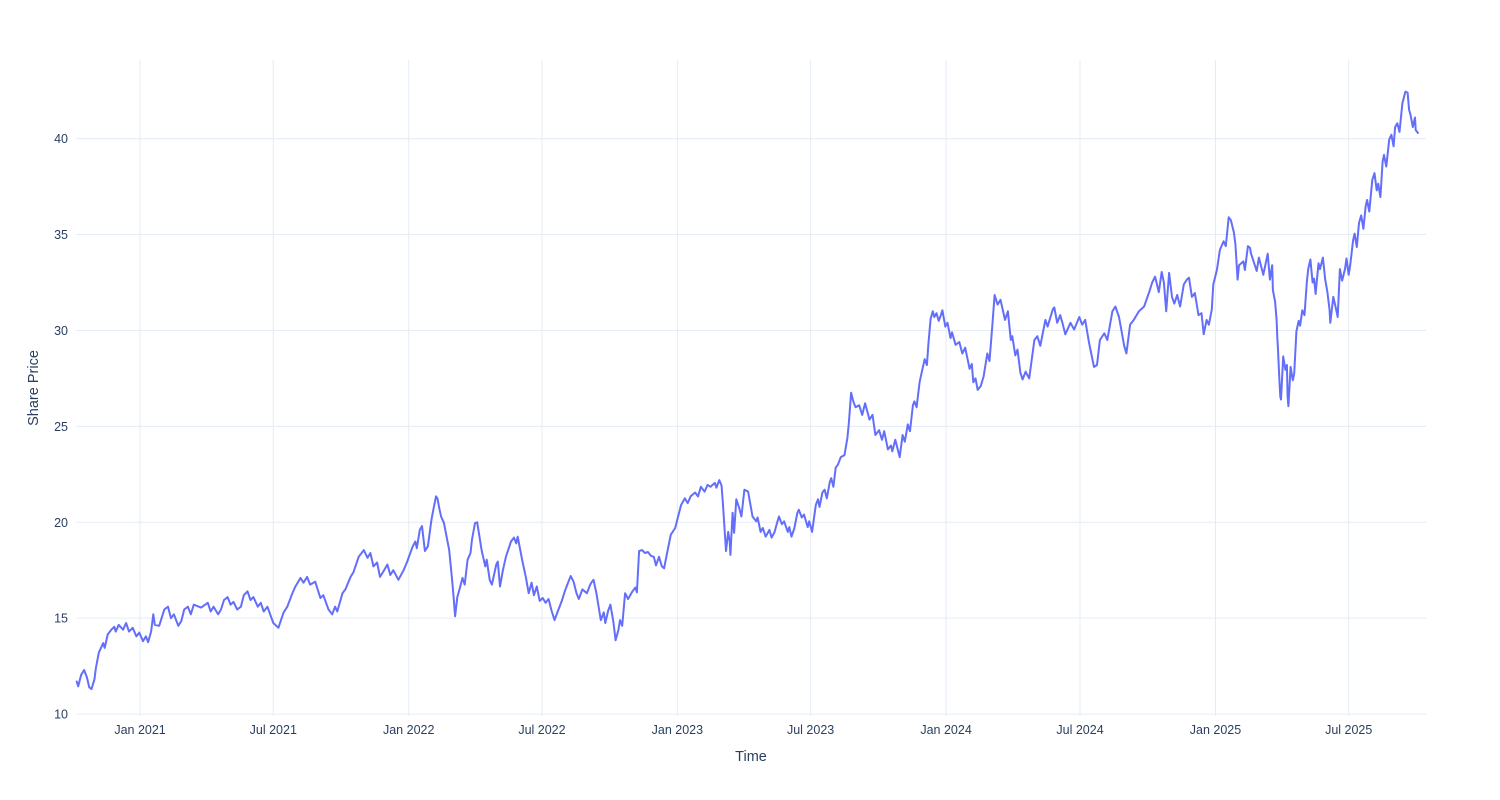 Image resolution: width=1500 pixels, height=800 pixels. What do you see at coordinates (61, 619) in the screenshot?
I see `y-tick-label: 15` at bounding box center [61, 619].